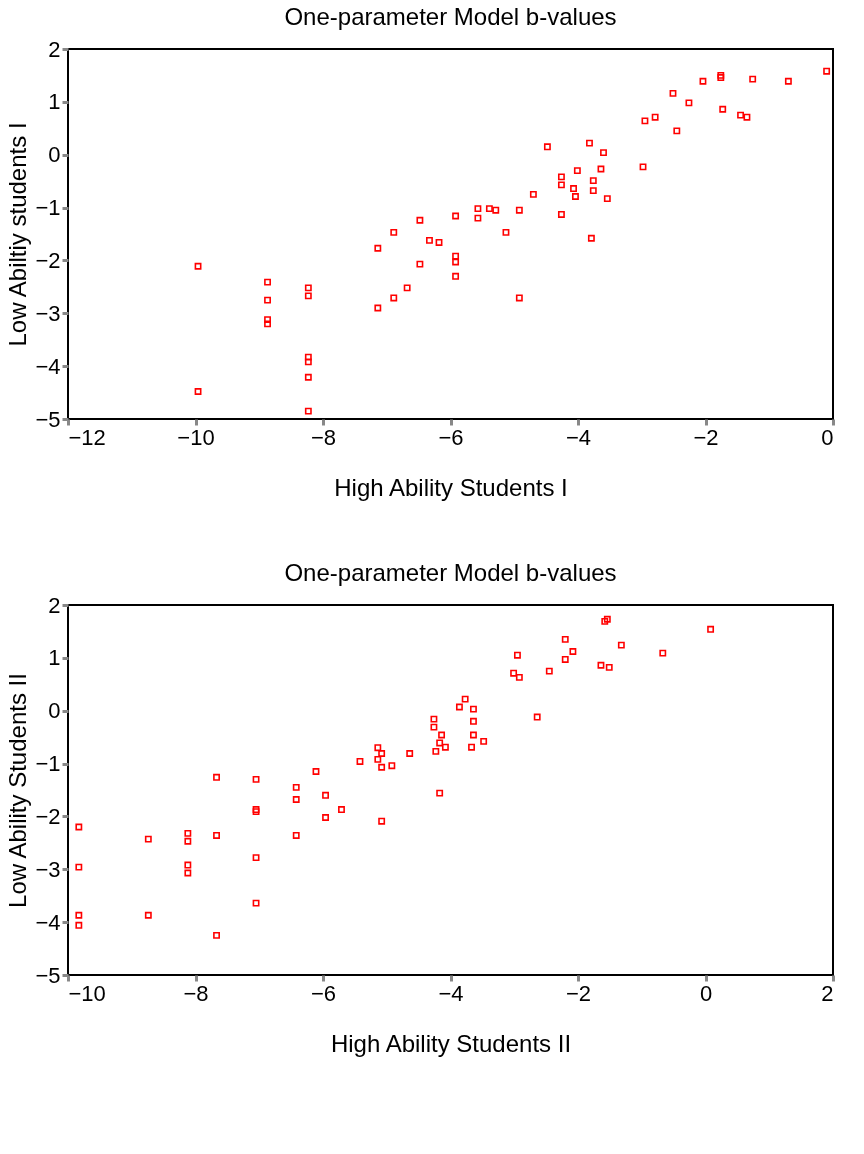 The height and width of the screenshot is (1154, 864). What do you see at coordinates (18, 790) in the screenshot?
I see `y-axis-title: Low Ability Students II` at bounding box center [18, 790].